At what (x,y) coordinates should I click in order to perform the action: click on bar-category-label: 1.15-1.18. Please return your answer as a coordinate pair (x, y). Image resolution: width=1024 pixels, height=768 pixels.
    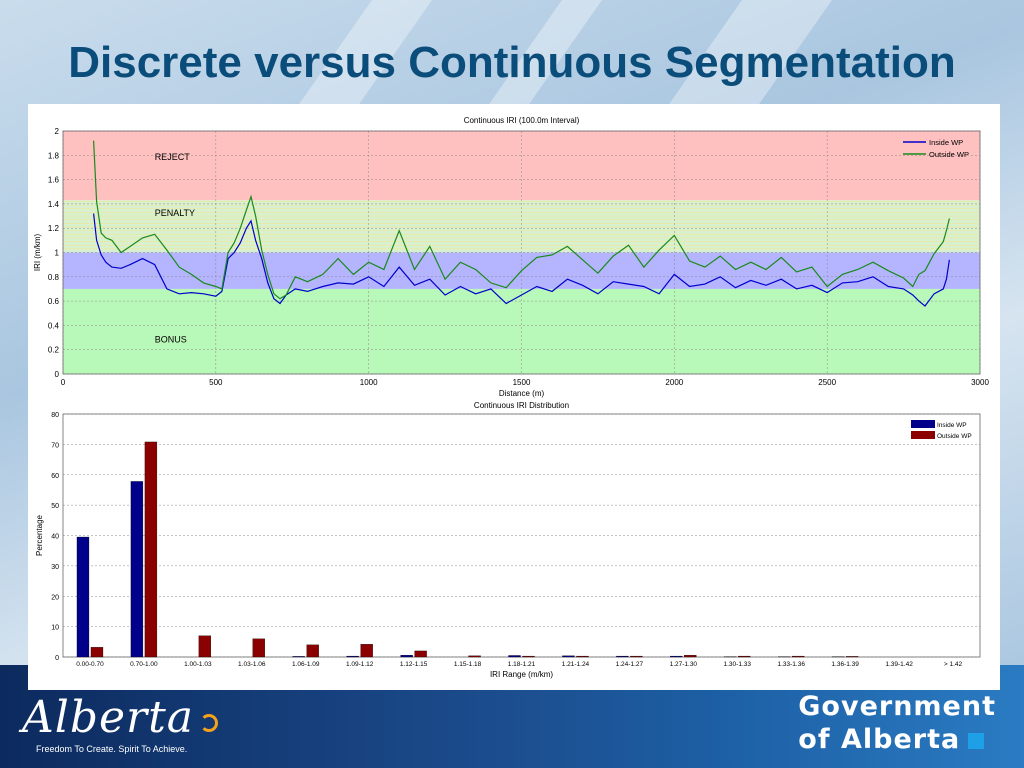
    Looking at the image, I should click on (468, 664).